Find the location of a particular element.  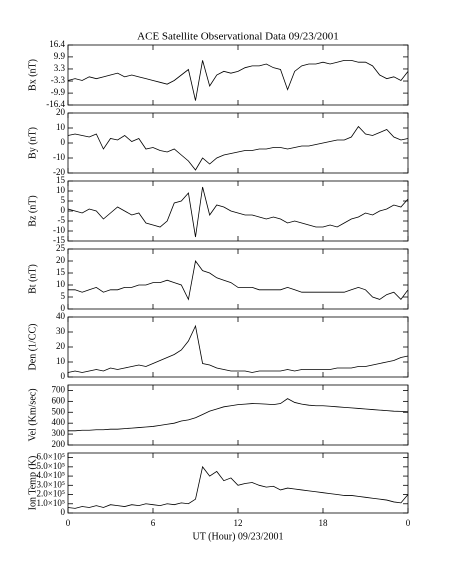

y-tick-label: 6.0×10⁵ is located at coordinates (51, 457).